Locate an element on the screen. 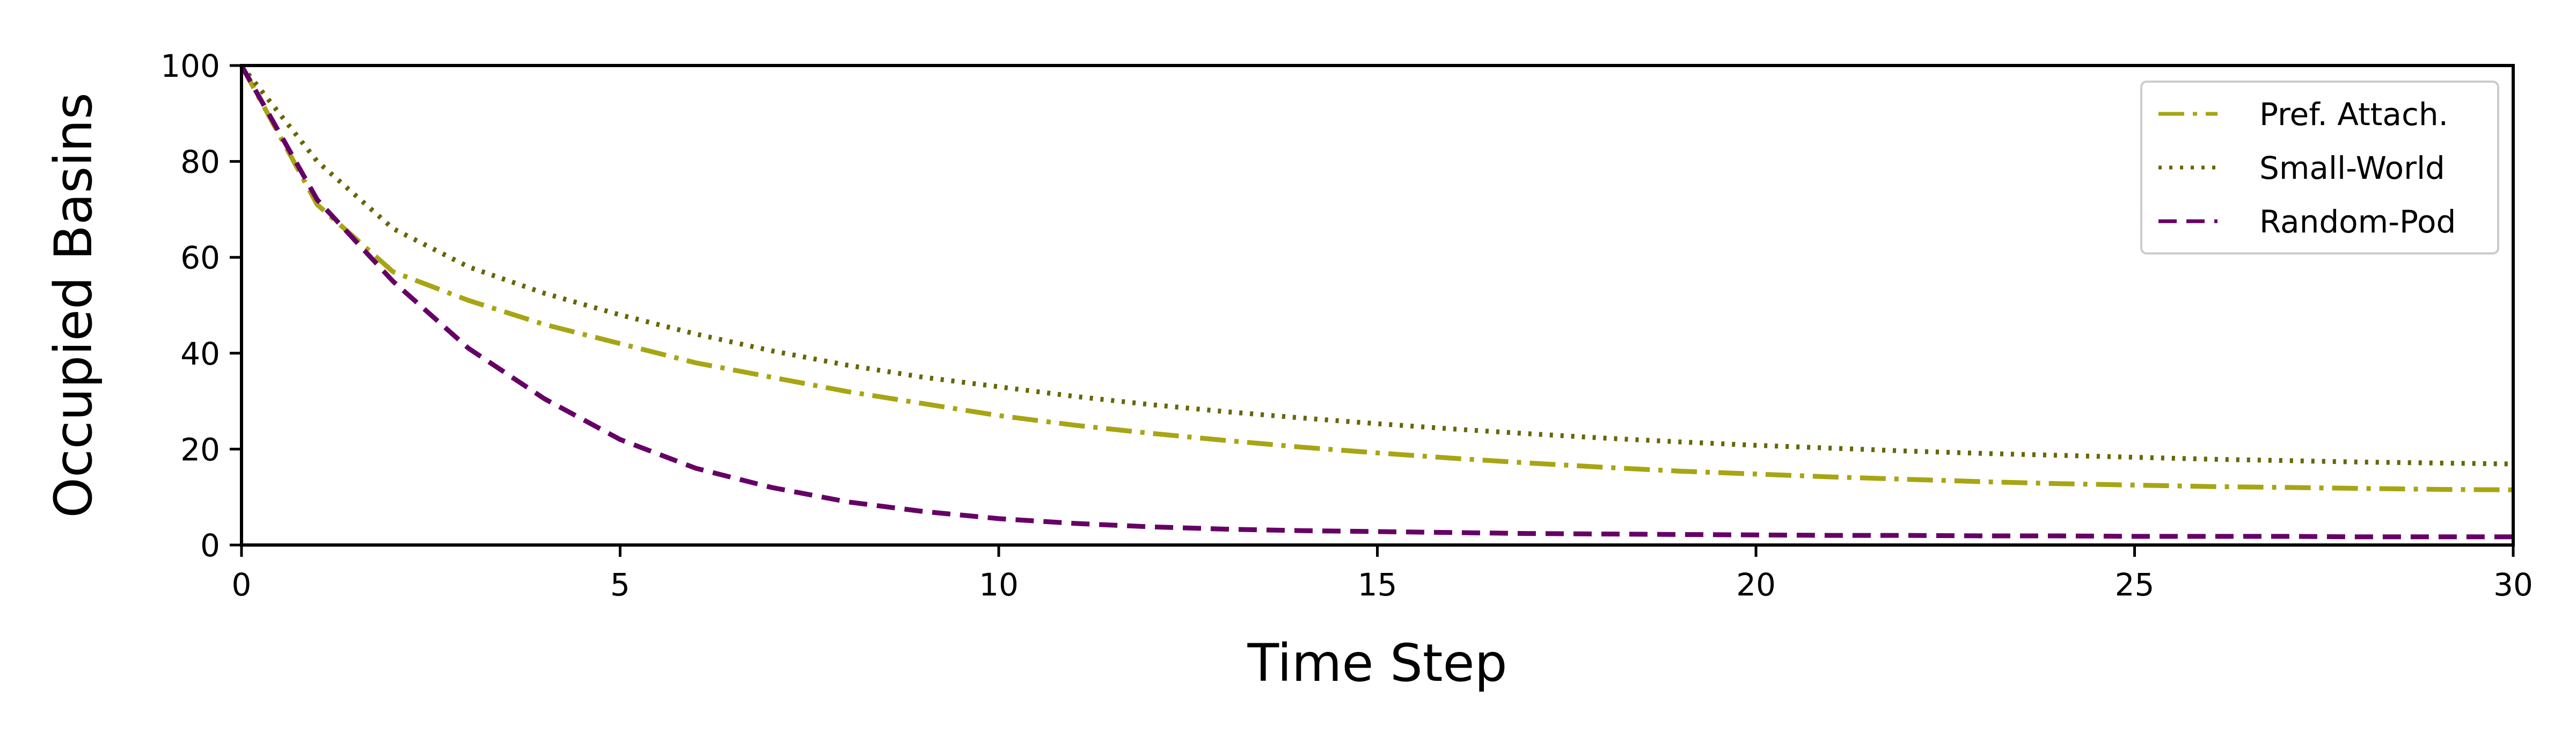 The height and width of the screenshot is (741, 2576). legend: Pref. Attach. Small-World Random-Pod is located at coordinates (2319, 168).